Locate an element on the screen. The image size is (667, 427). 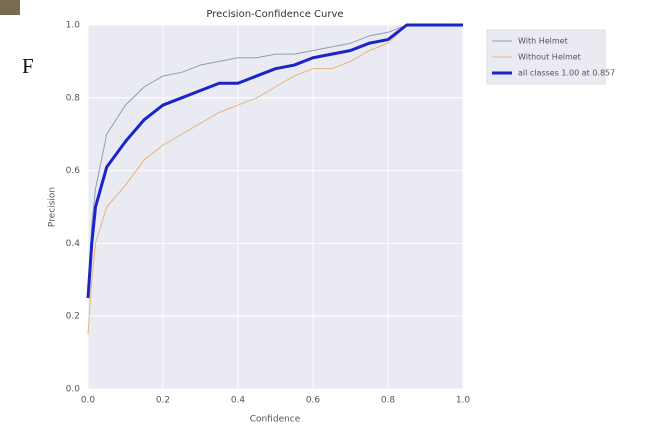
chart-title: Precision-Confidence Curve is located at coordinates (274, 14).